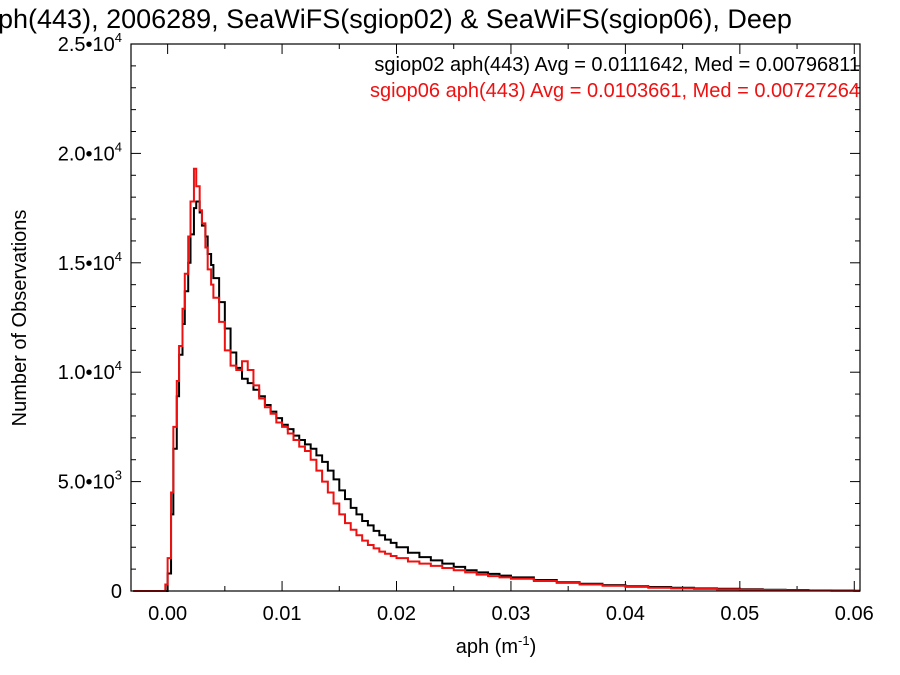 The image size is (900, 675). What do you see at coordinates (86, 483) in the screenshot?
I see `y-tick-mantissa: 5.0•10` at bounding box center [86, 483].